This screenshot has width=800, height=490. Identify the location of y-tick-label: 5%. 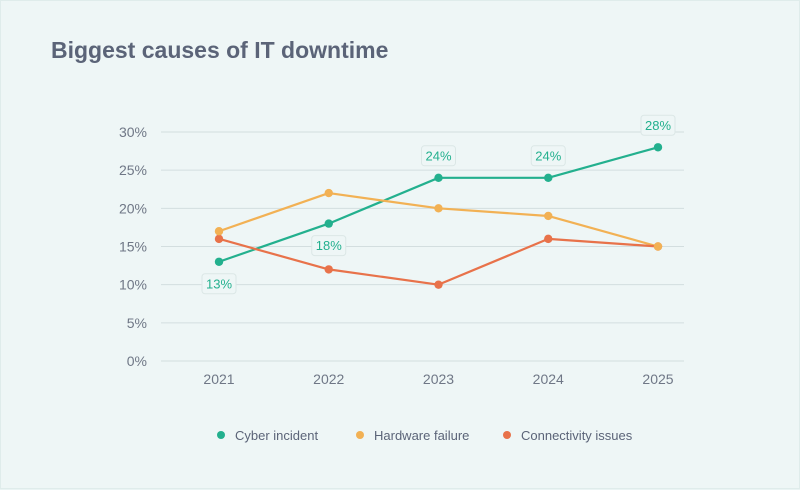
(137, 323).